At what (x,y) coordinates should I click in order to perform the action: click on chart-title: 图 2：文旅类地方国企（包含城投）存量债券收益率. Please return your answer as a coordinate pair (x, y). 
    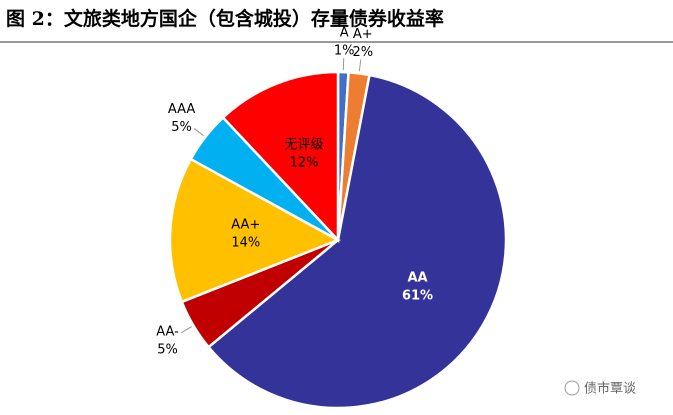
    Looking at the image, I should click on (225, 18).